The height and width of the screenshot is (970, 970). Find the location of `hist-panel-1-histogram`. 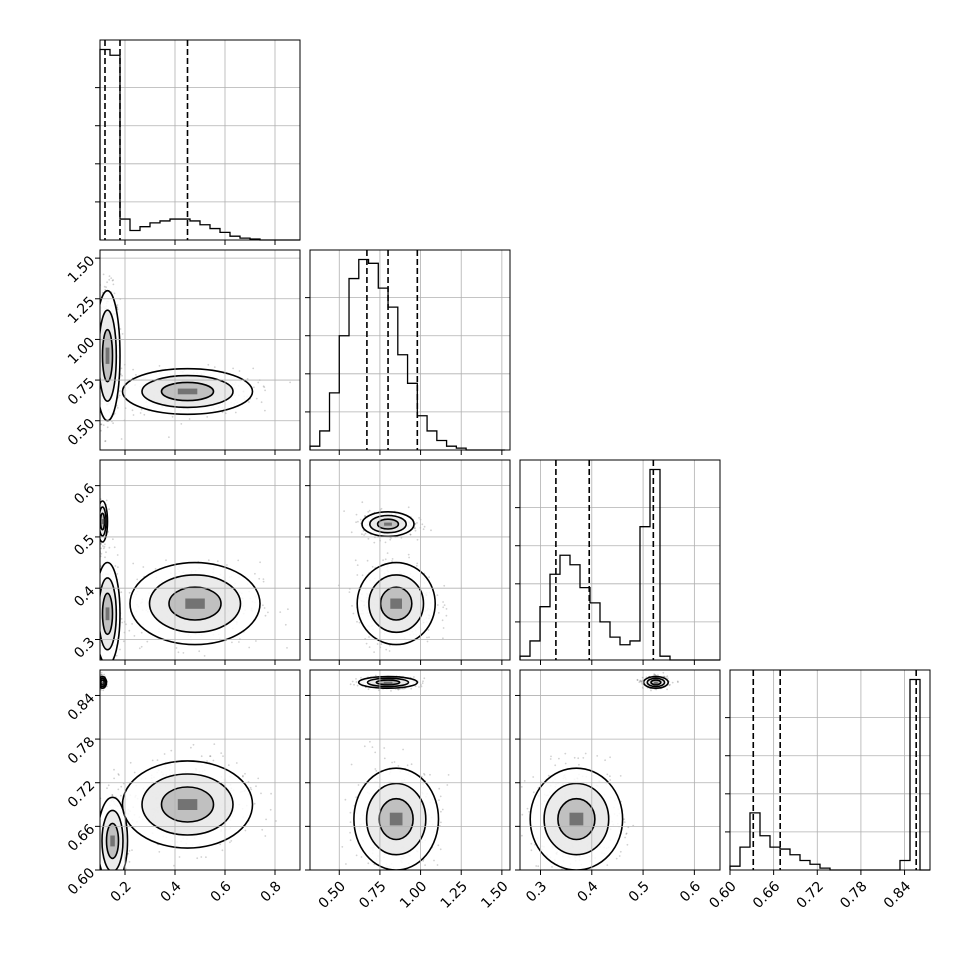

hist-panel-1-histogram is located at coordinates (407, 354).